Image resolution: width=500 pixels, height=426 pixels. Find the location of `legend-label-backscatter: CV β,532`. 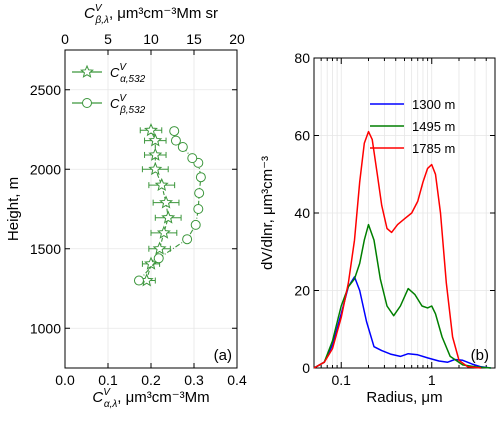

legend-label-backscatter: CV β,532 is located at coordinates (128, 104).